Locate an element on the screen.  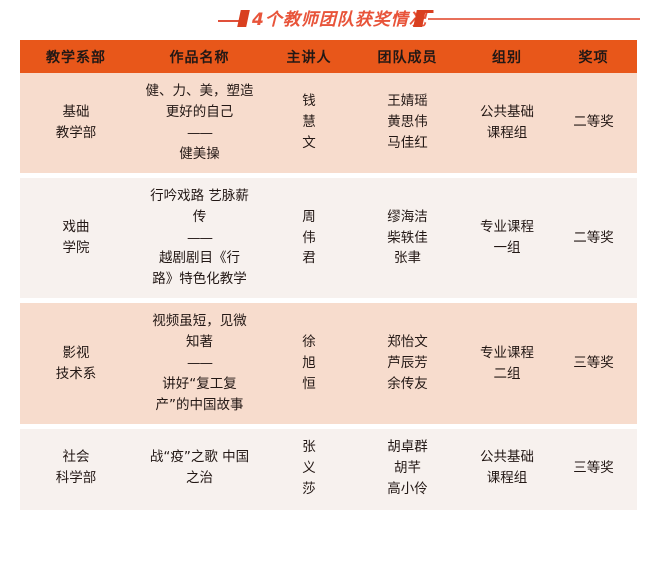
column-header-group: 组别 is located at coordinates (507, 56).